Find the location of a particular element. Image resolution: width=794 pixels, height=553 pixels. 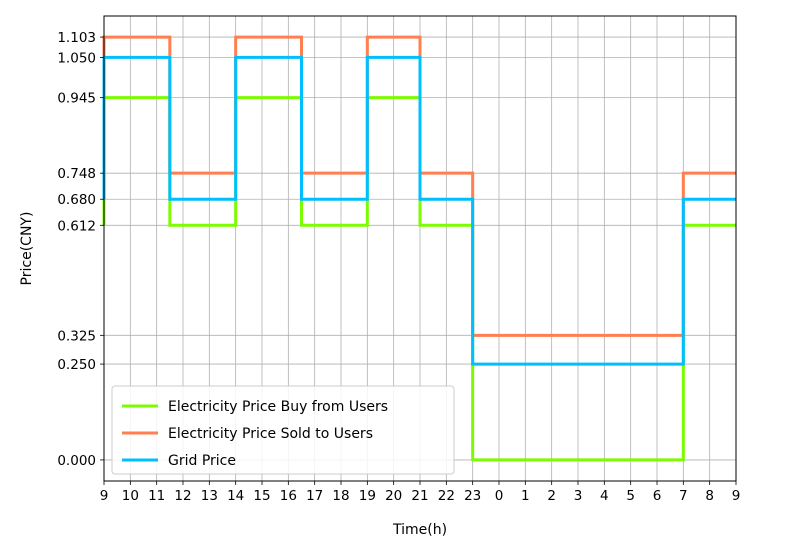

x-tick-label: 23 is located at coordinates (472, 496).